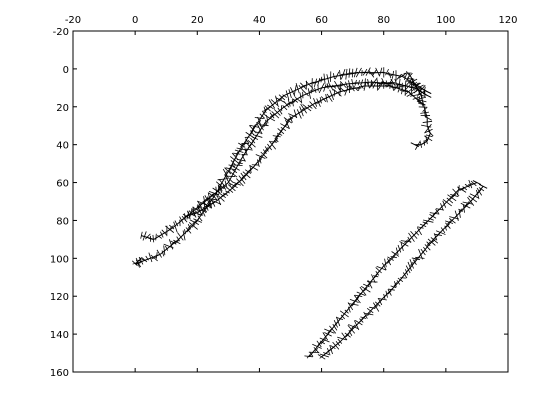 The width and height of the screenshot is (560, 420). I want to click on y-tick-label-8: 140, so click(59, 335).